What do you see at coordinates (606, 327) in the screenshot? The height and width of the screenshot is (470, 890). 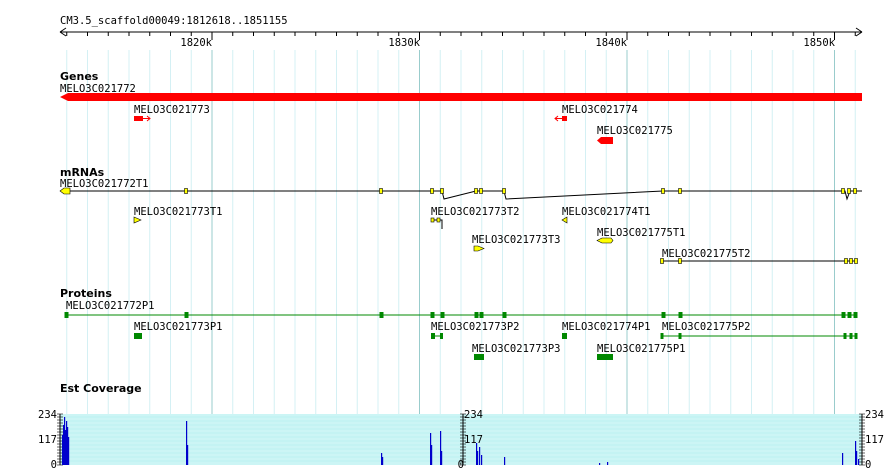 I see `feature-label: MELO3C021774P1` at bounding box center [606, 327].